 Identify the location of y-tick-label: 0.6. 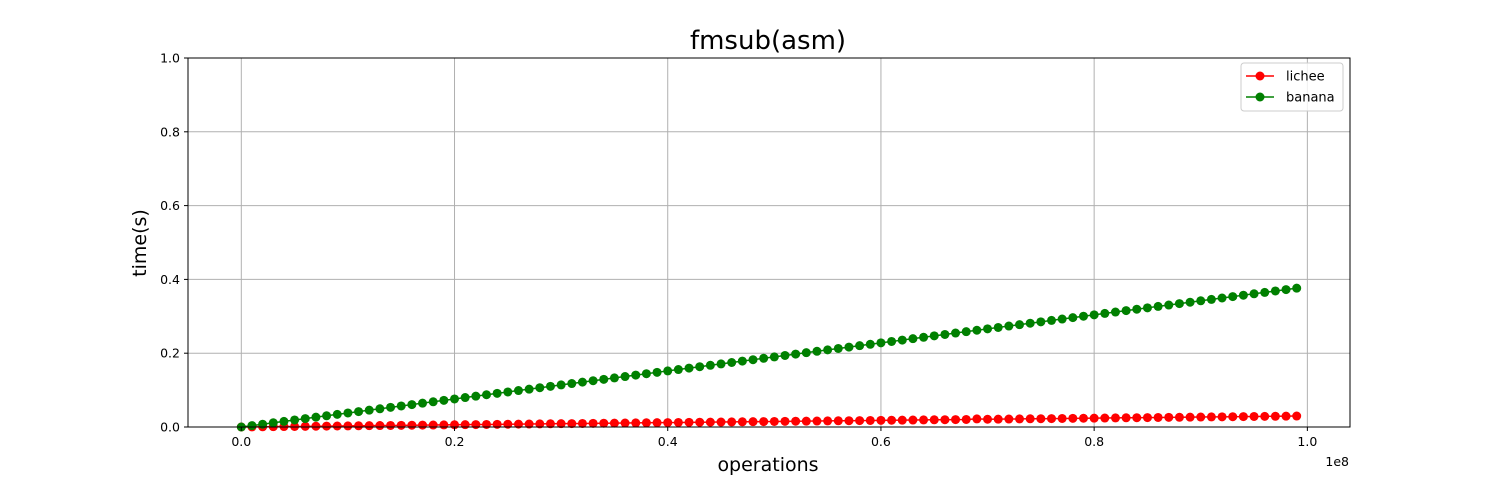
(170, 205).